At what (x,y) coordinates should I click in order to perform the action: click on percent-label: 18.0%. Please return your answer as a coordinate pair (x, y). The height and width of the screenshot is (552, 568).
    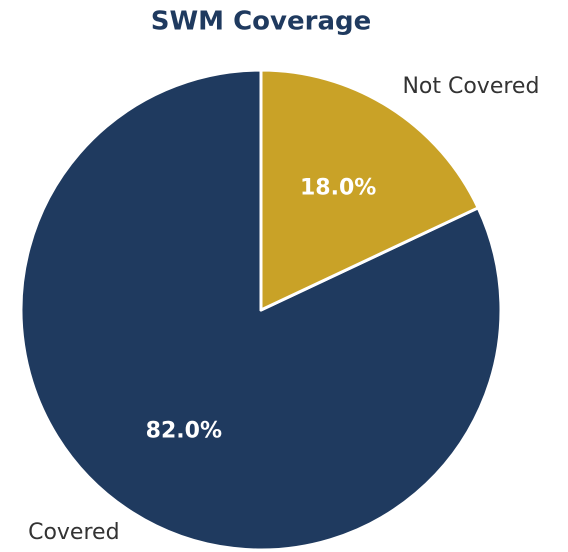
    Looking at the image, I should click on (338, 187).